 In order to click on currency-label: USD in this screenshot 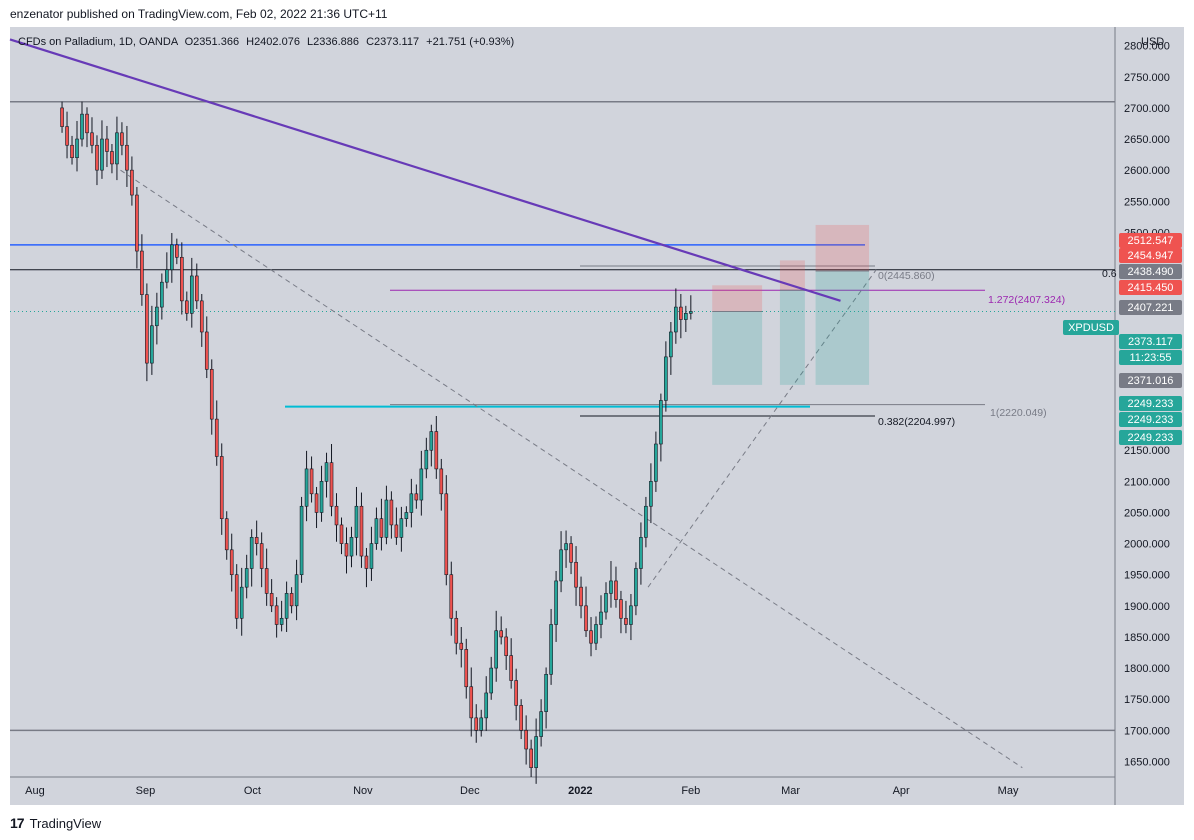, I will do `click(1152, 42)`.